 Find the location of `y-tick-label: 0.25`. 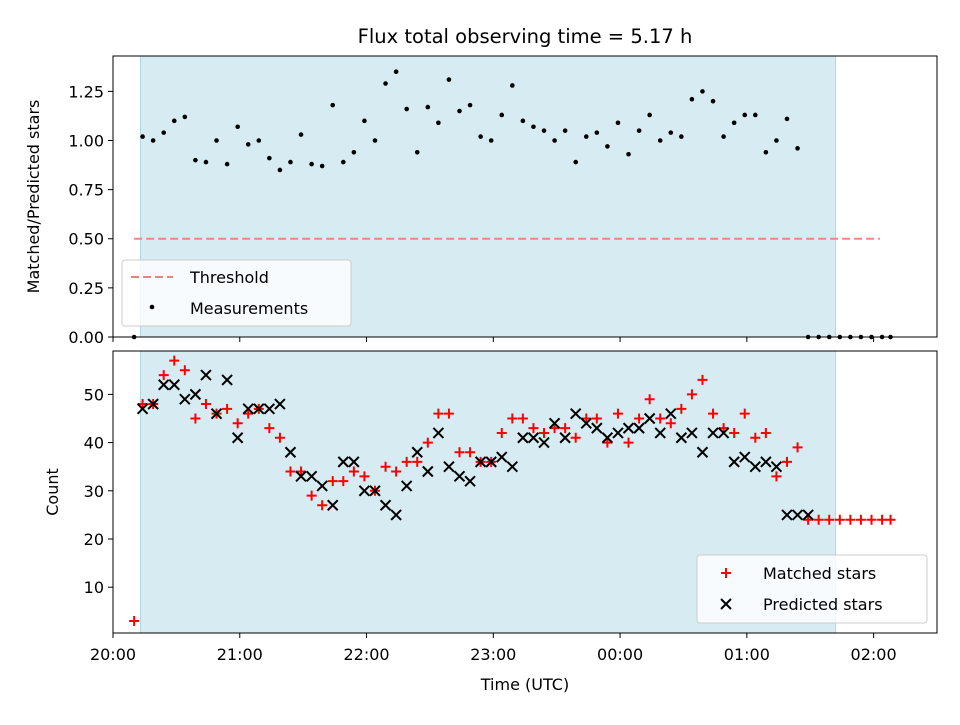

y-tick-label: 0.25 is located at coordinates (86, 288).